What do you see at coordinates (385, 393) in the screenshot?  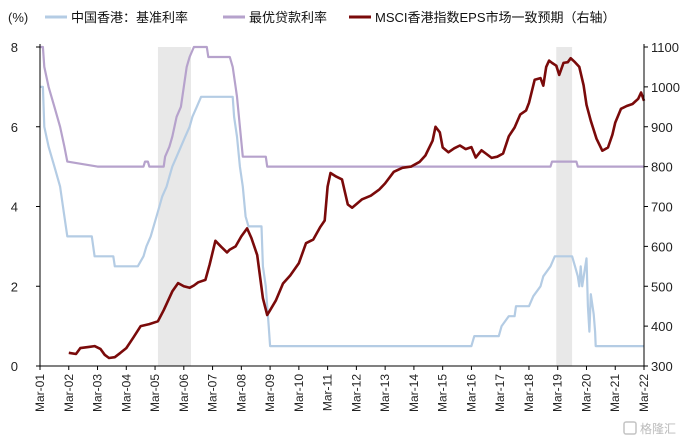 I see `x-tick-label: Mar-13` at bounding box center [385, 393].